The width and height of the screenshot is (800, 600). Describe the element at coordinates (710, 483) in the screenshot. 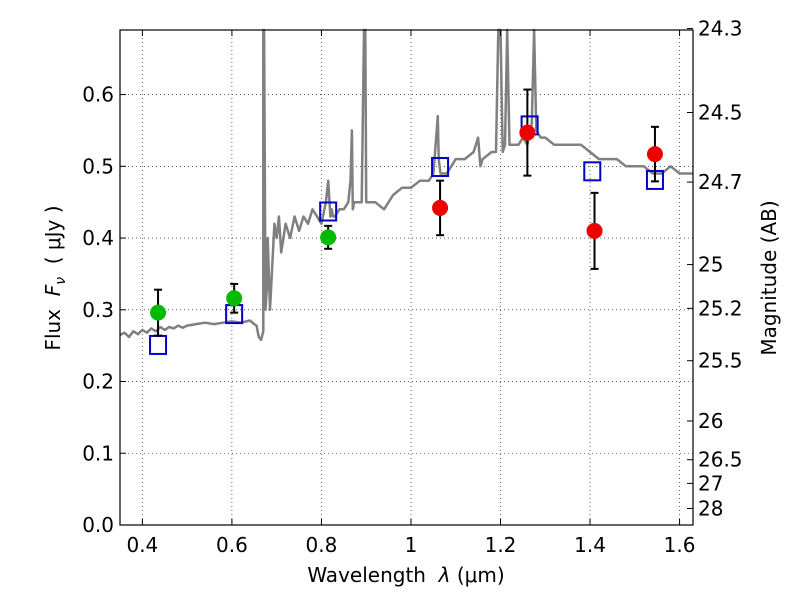

I see `magnitude-tick-label: 27` at that location.